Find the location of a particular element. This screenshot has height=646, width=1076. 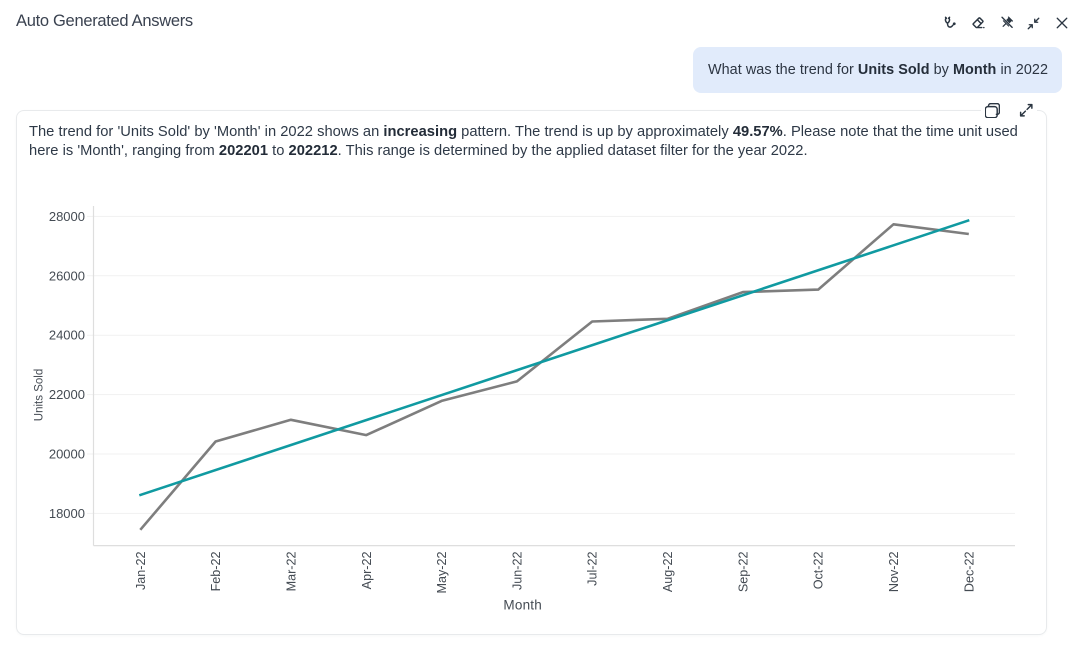

svg-text: 26000 is located at coordinates (67, 275).